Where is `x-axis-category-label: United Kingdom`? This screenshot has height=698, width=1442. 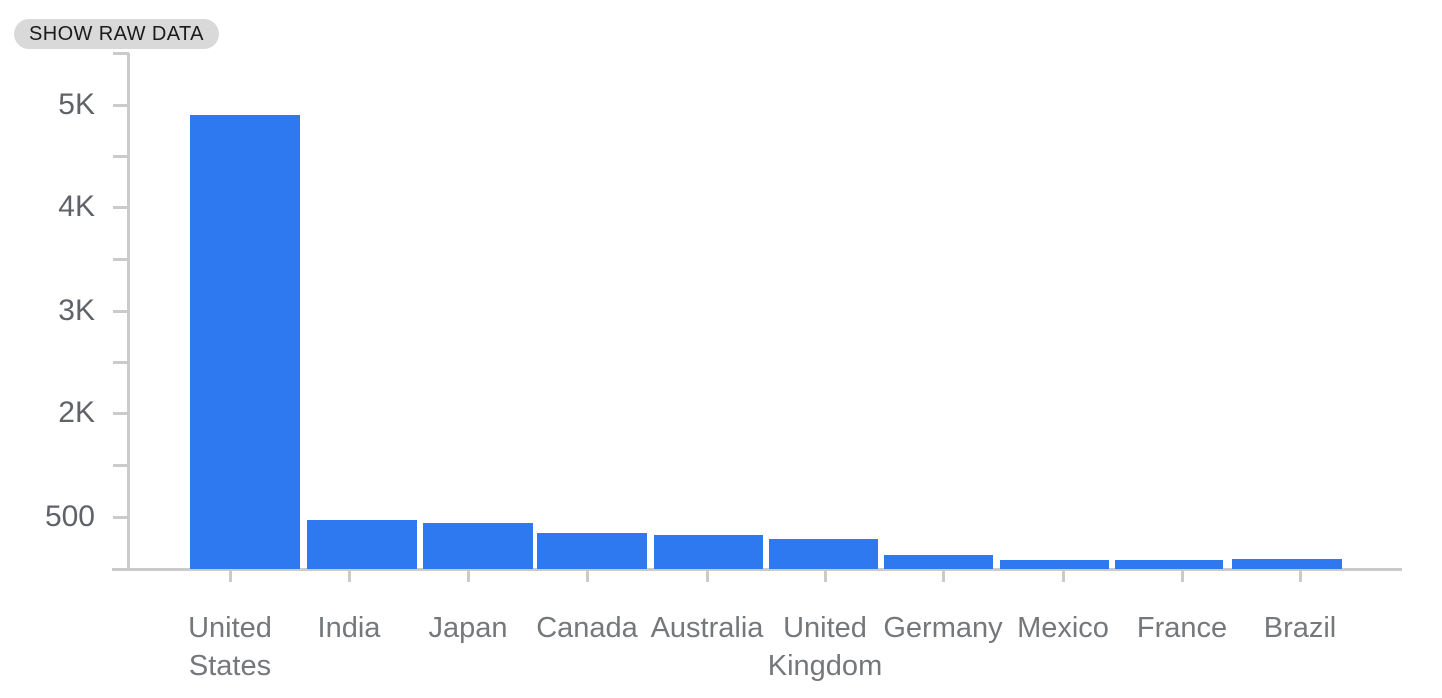
x-axis-category-label: United Kingdom is located at coordinates (825, 647).